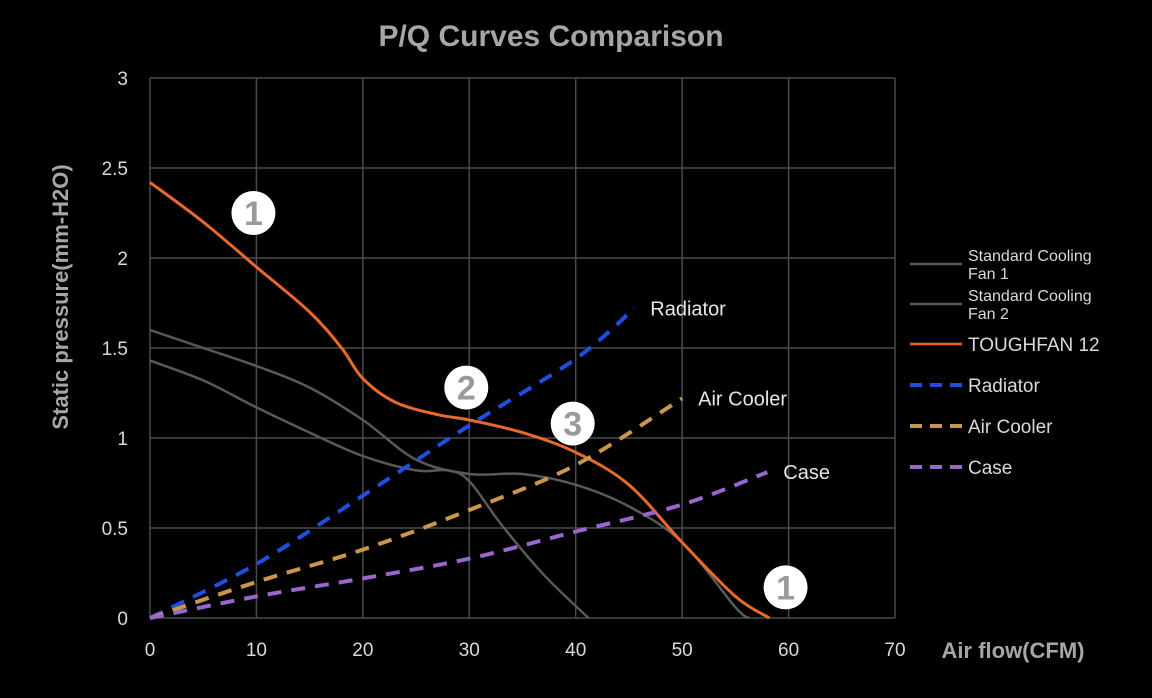  Describe the element at coordinates (1030, 296) in the screenshot. I see `legend-label-standard-cooling-fan-2: Standard Cooling` at that location.